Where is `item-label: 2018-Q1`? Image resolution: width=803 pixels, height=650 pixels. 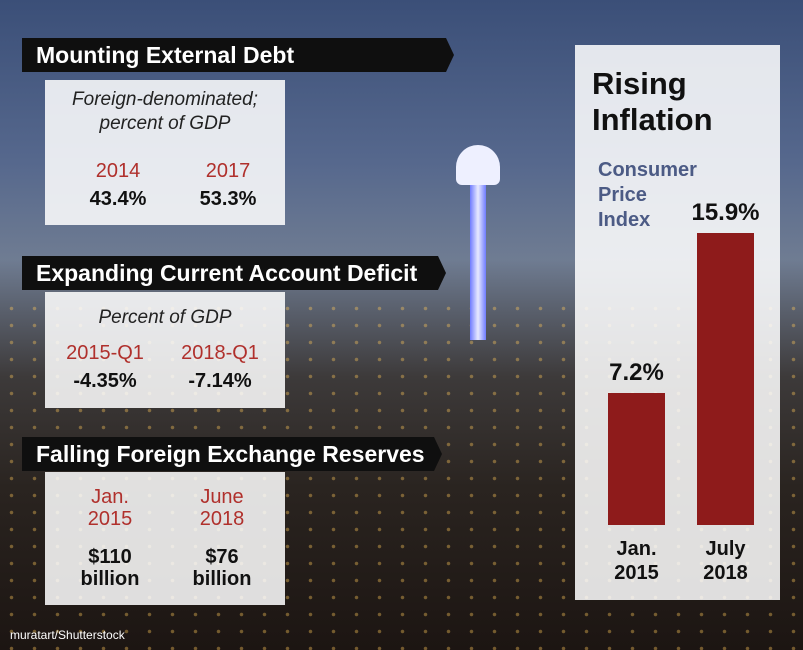
item-label: 2018-Q1 is located at coordinates (220, 353).